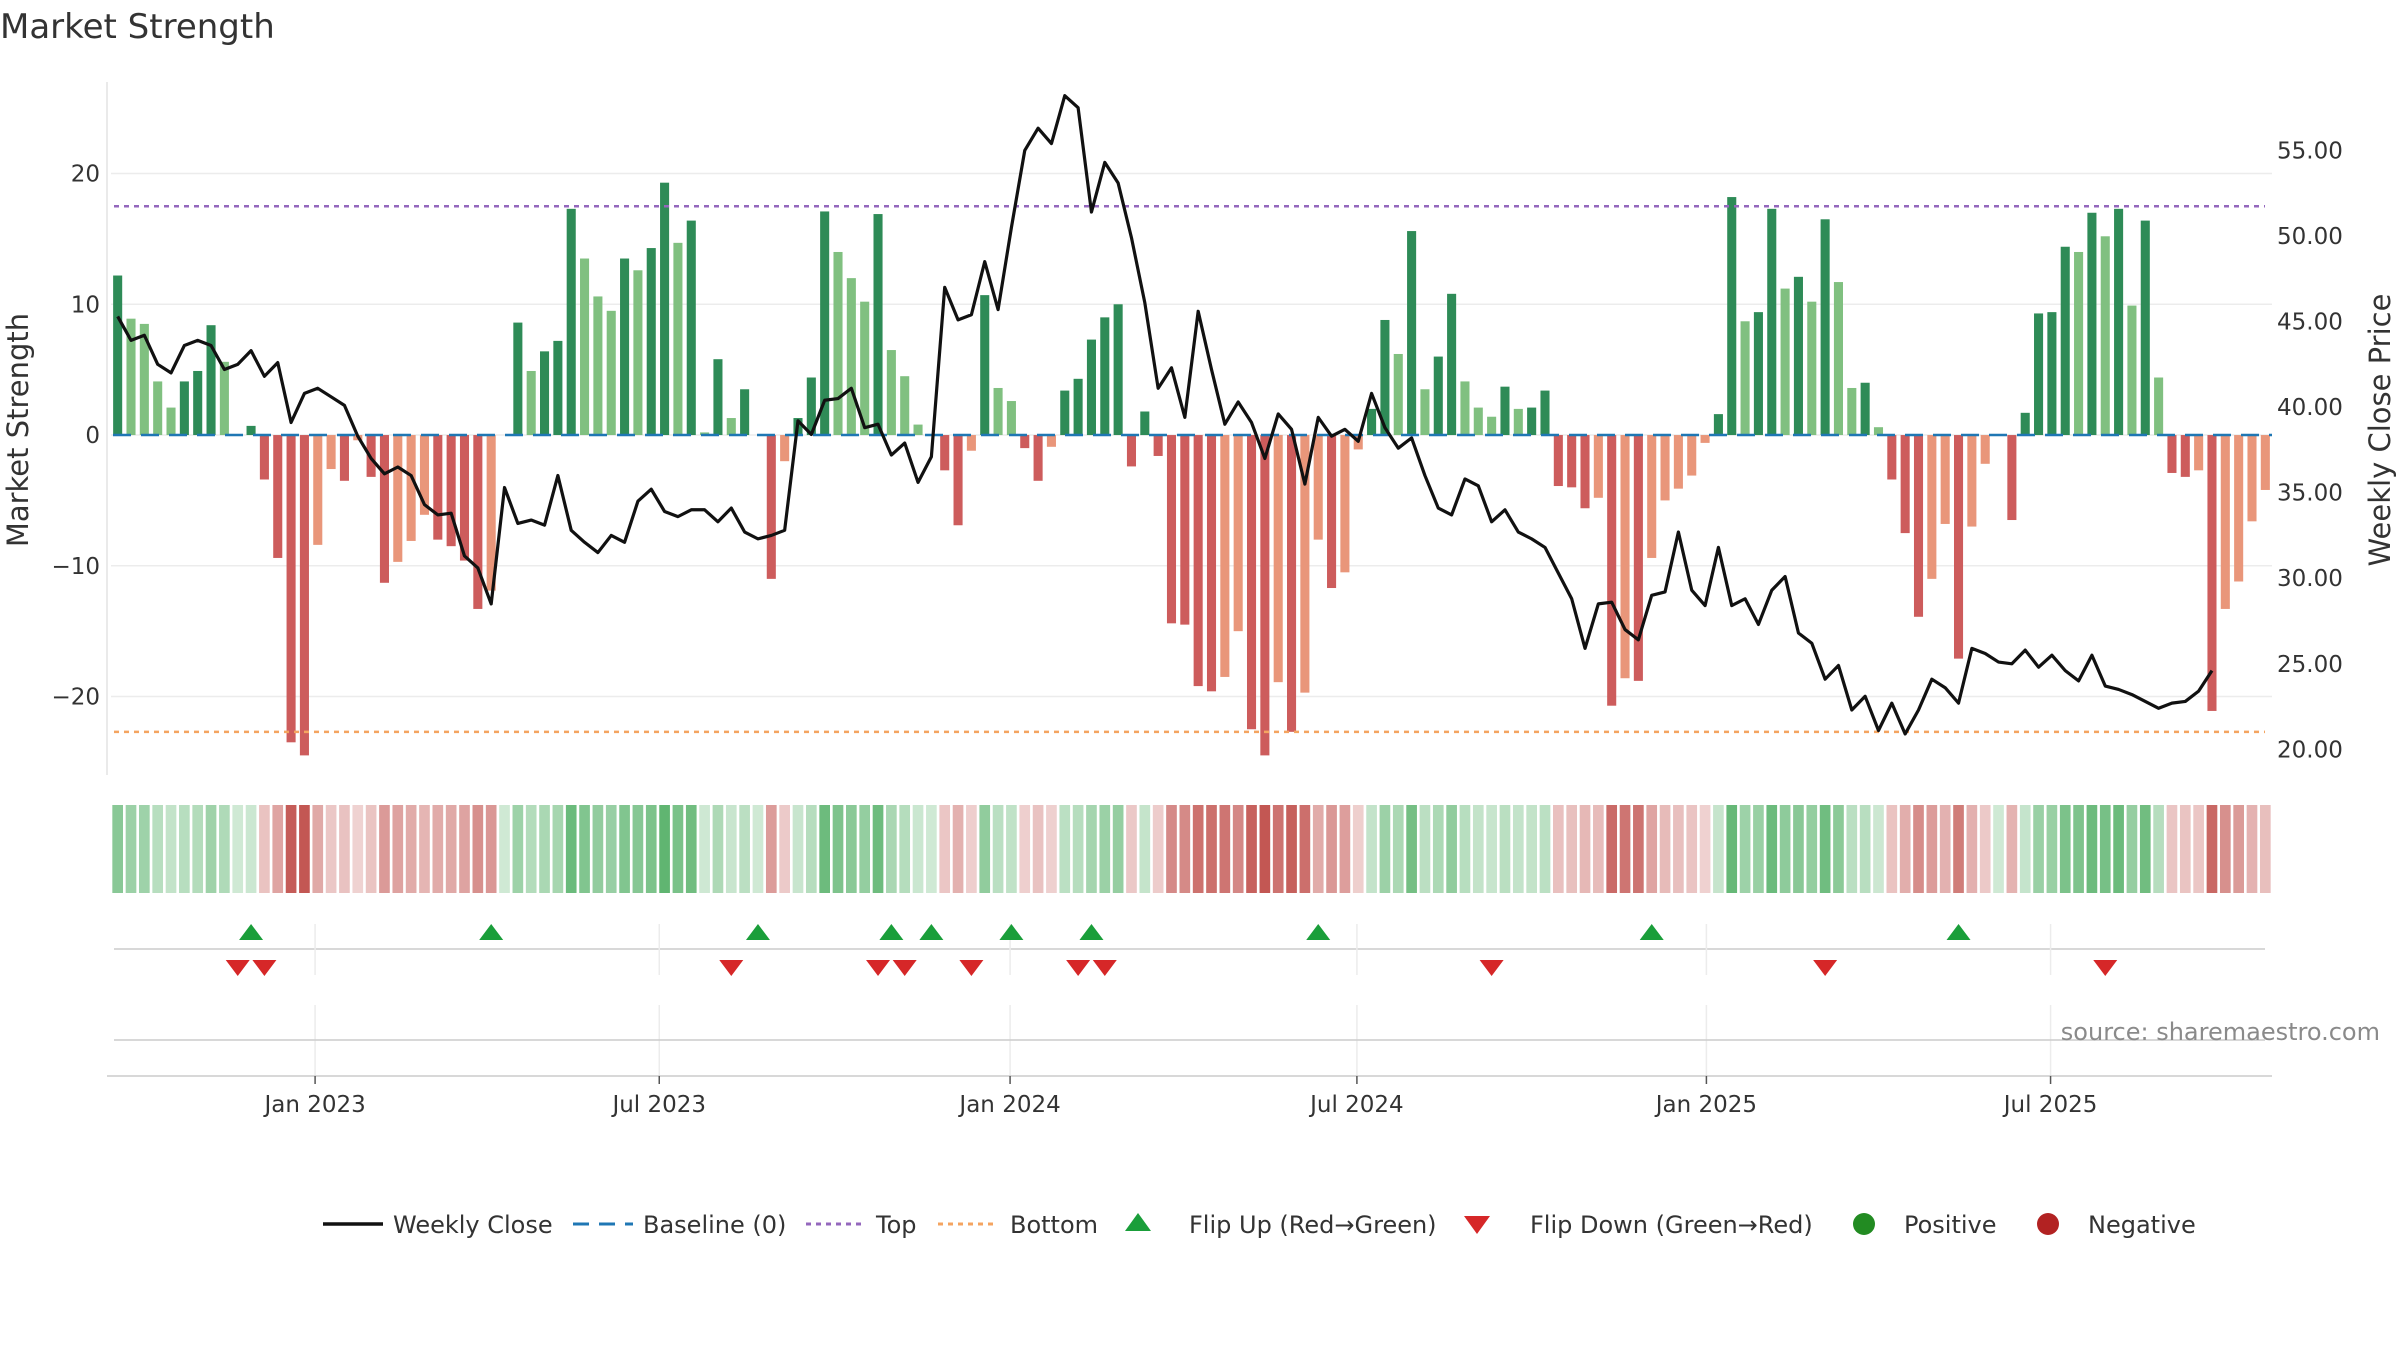  Describe the element at coordinates (473, 1225) in the screenshot. I see `legend-weekly-close-label: Weekly Close` at that location.